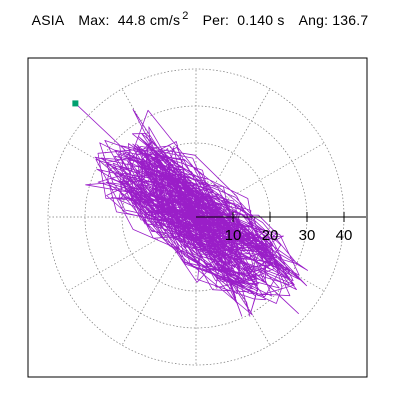 Image resolution: width=400 pixels, height=400 pixels. What do you see at coordinates (233, 235) in the screenshot?
I see `radial-tick-label-10: 10` at bounding box center [233, 235].